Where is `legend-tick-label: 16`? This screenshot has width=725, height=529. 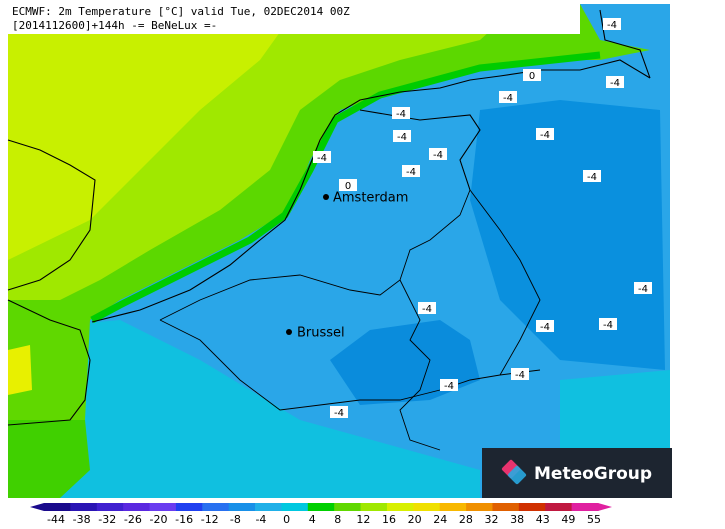
legend-tick-label: 16 is located at coordinates (389, 519).